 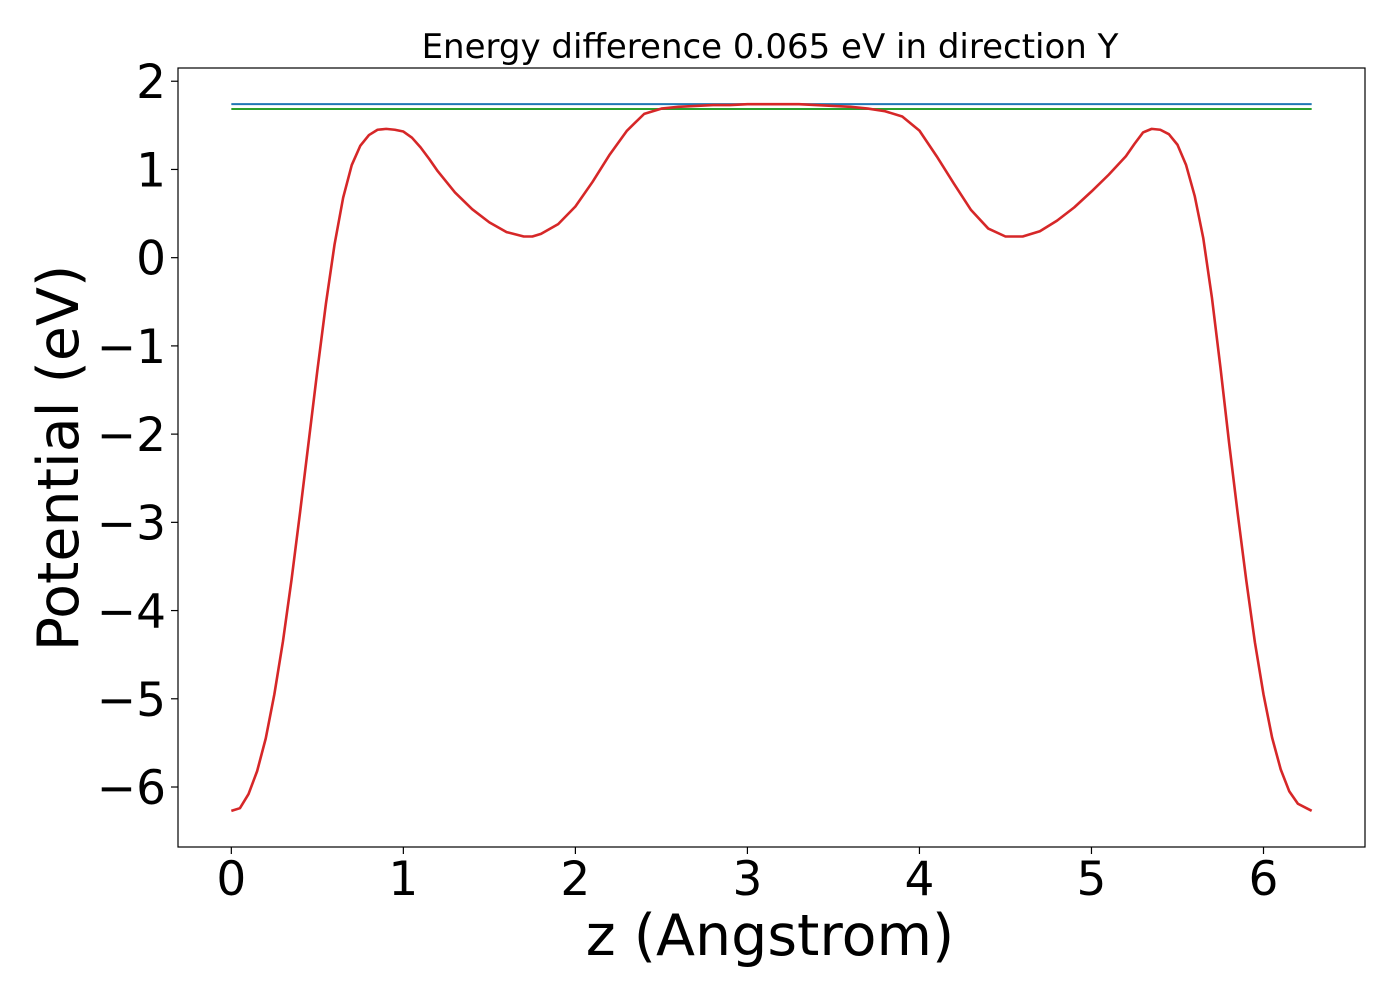 What do you see at coordinates (131, 435) in the screenshot?
I see `y-tick-label: −2` at bounding box center [131, 435].